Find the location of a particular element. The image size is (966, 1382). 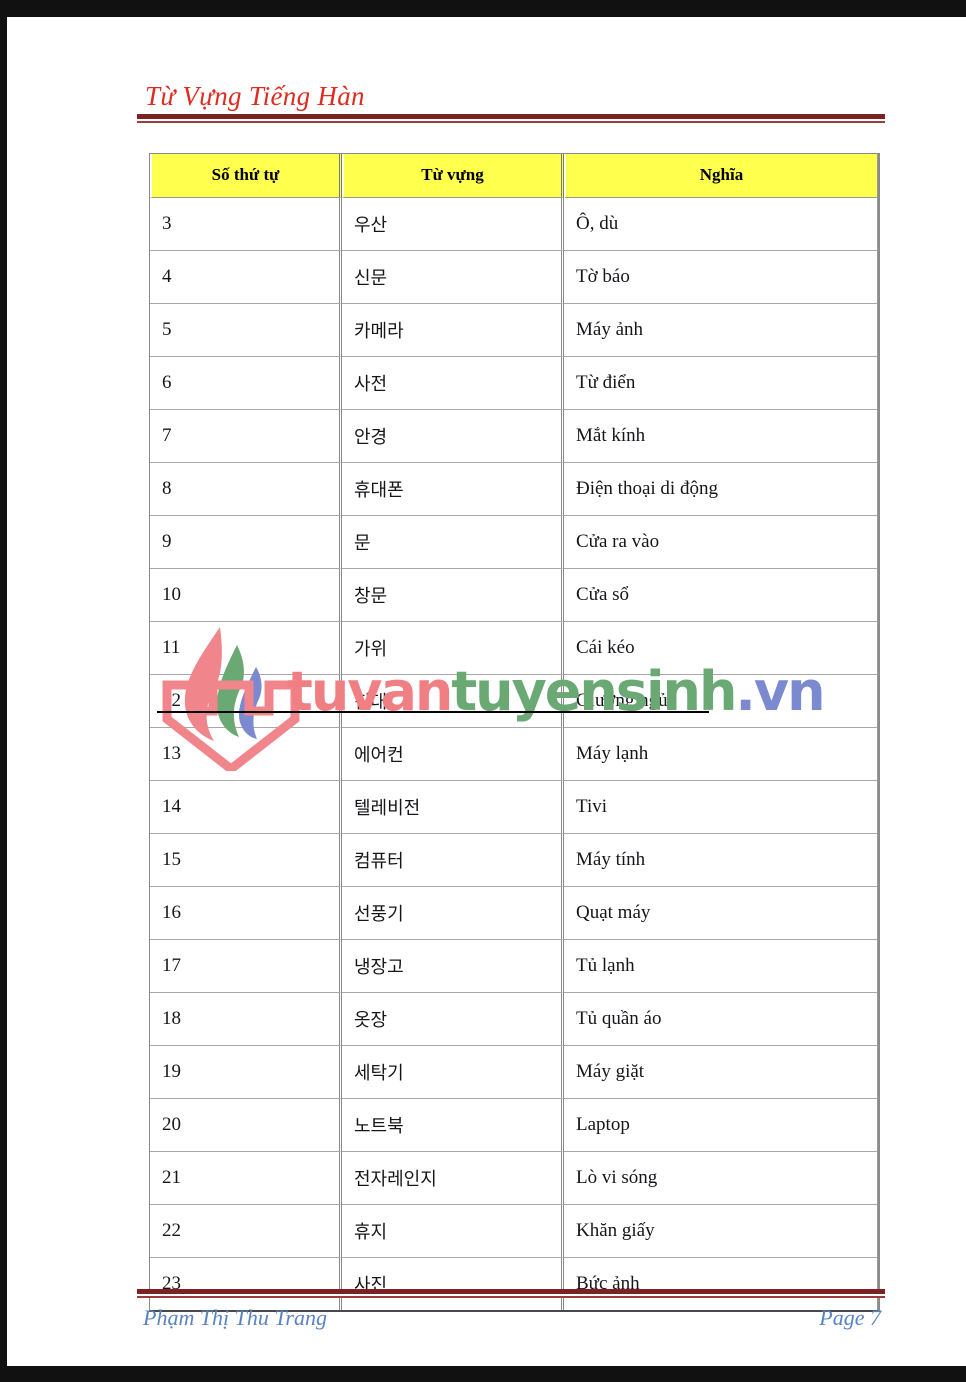

cell-meaning: Giường ngủ is located at coordinates (721, 701).